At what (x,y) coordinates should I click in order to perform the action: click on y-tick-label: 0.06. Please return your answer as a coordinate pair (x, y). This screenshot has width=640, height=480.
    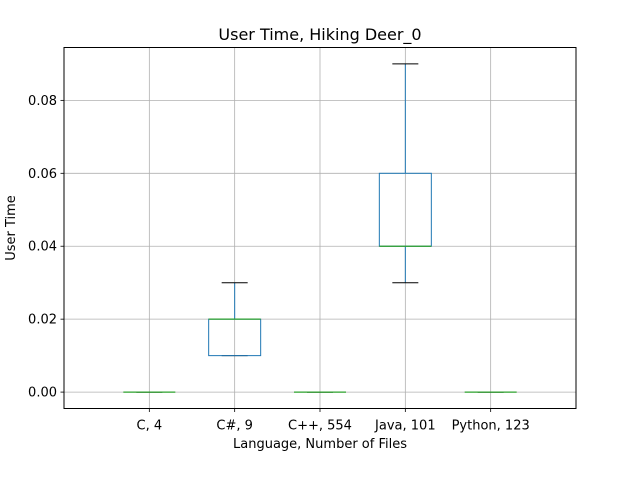
    Looking at the image, I should click on (42, 174).